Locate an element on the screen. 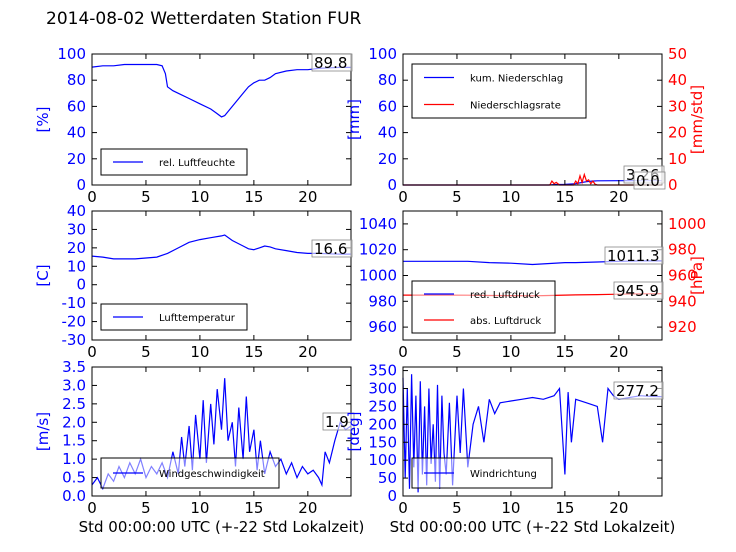 The width and height of the screenshot is (736, 552). y-tick-label: 0.0 is located at coordinates (74, 496).